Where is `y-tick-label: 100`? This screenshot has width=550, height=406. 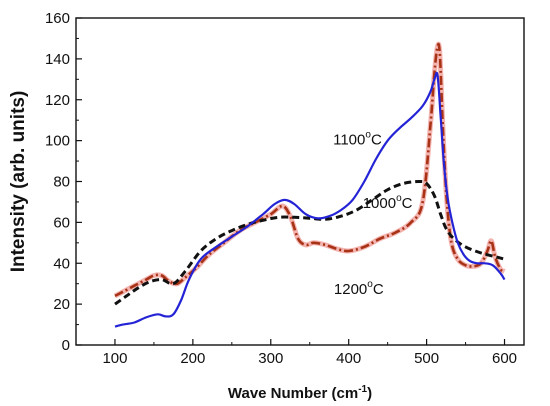 y-tick-label: 100 is located at coordinates (57, 141).